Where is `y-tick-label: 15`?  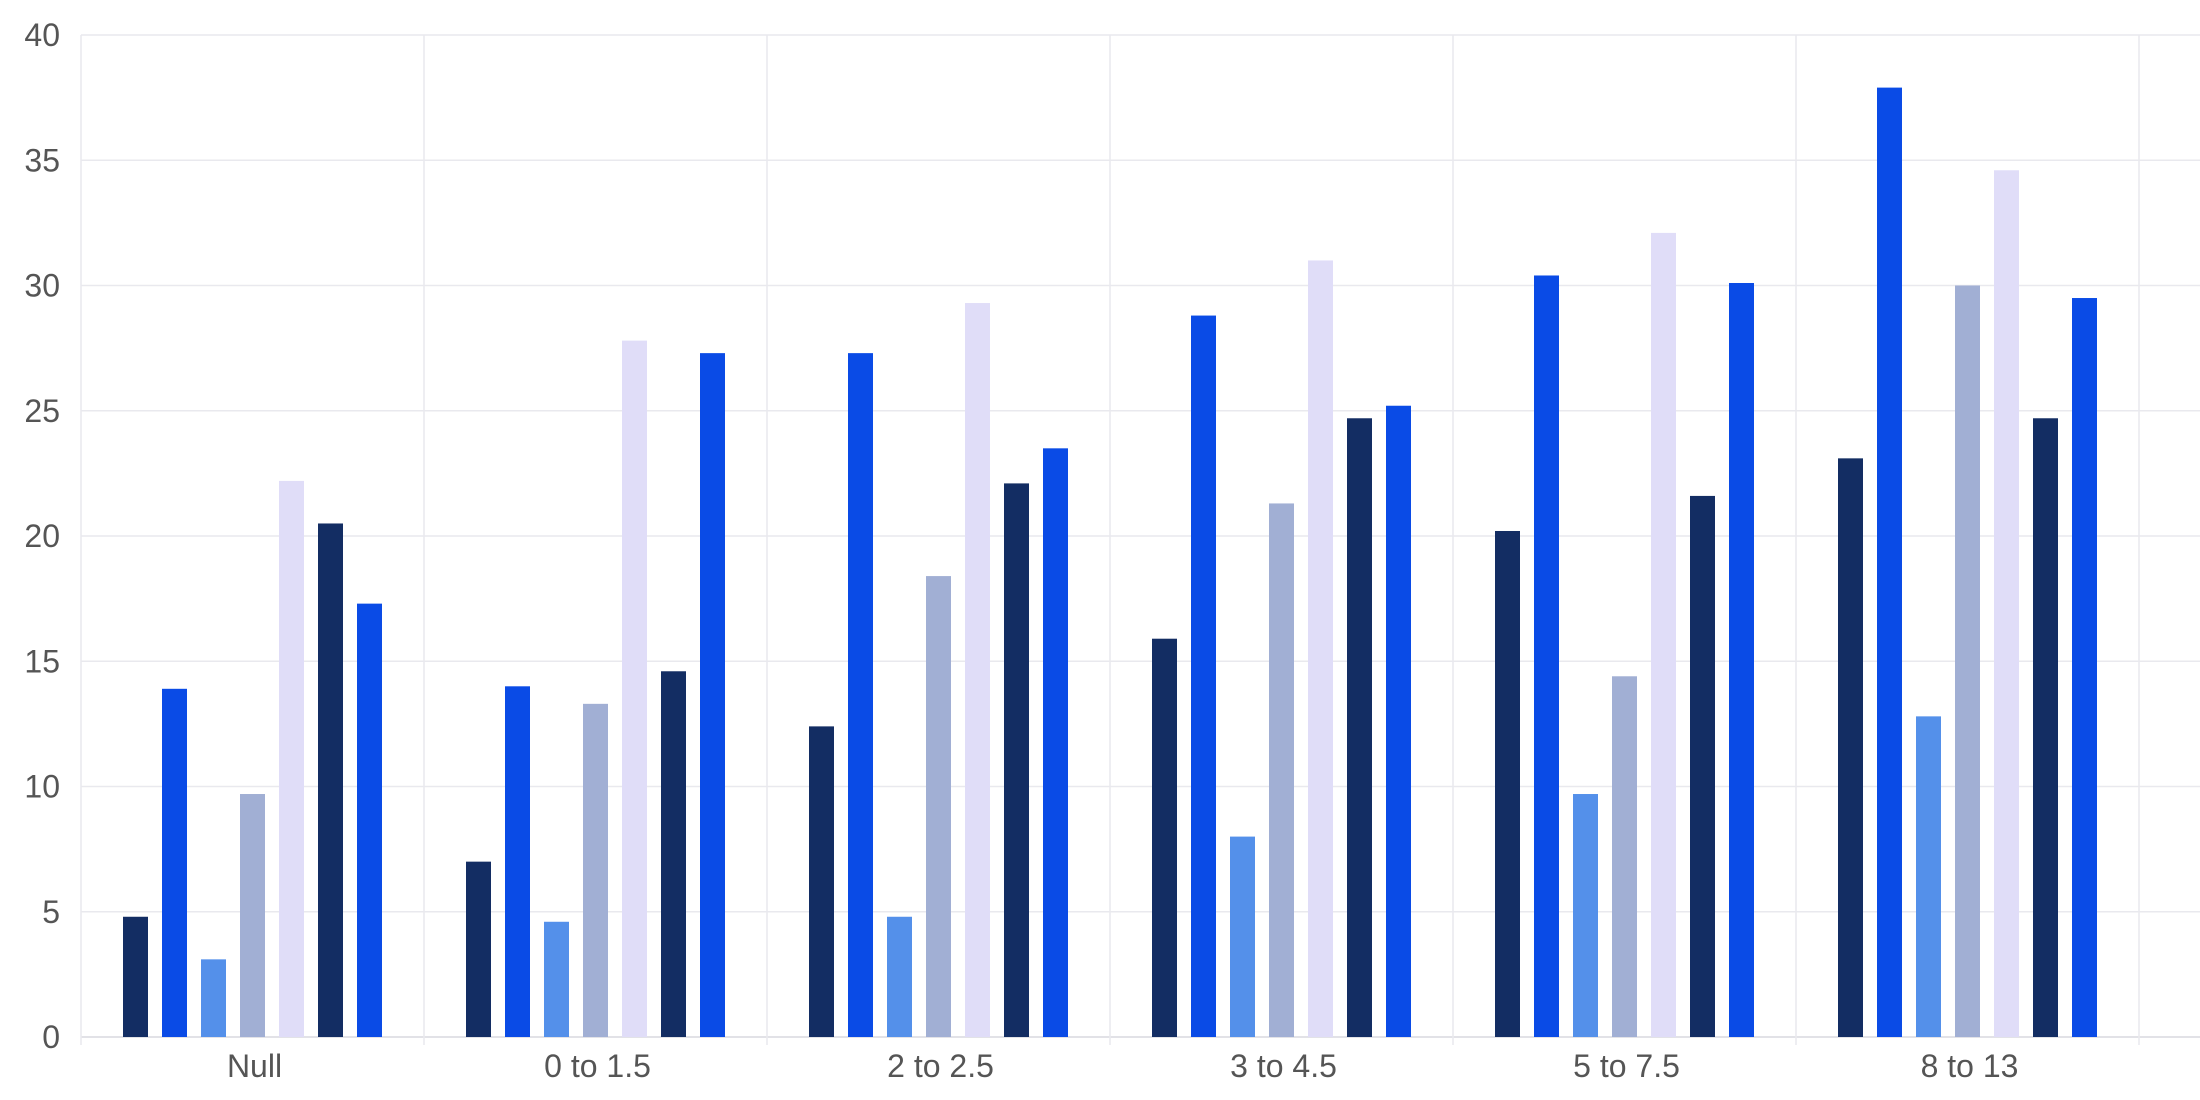 y-tick-label: 15 is located at coordinates (42, 661).